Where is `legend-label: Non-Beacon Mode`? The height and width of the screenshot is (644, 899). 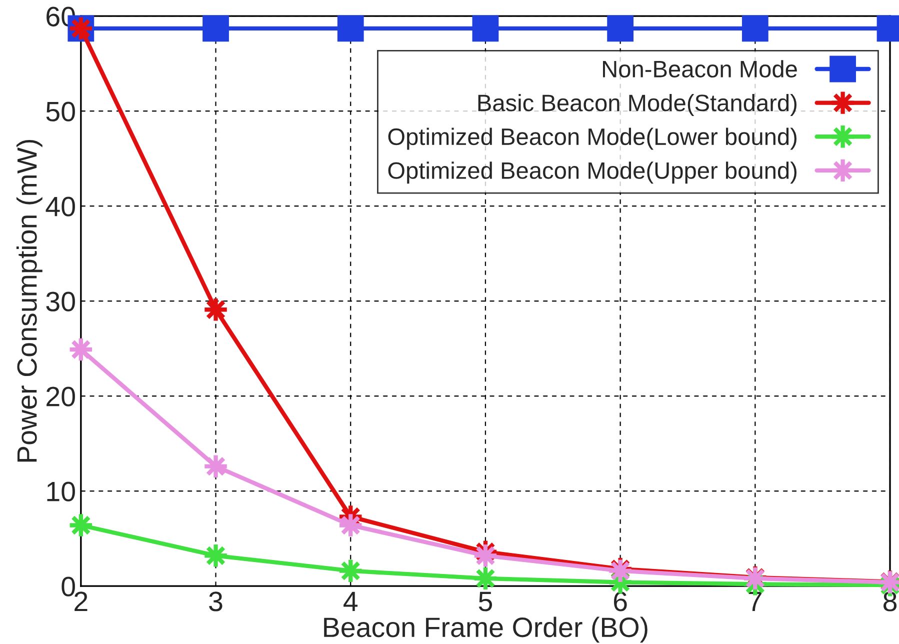
legend-label: Non-Beacon Mode is located at coordinates (700, 69).